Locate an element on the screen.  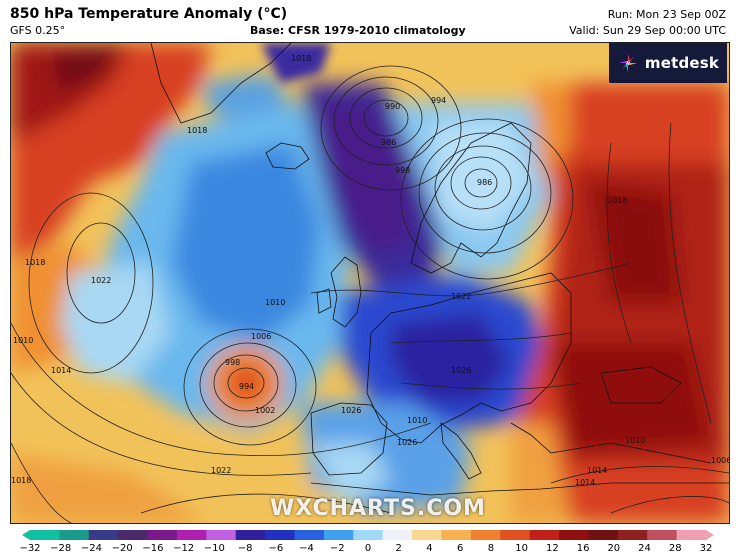
colorbar-arrow-left is located at coordinates (26, 535).